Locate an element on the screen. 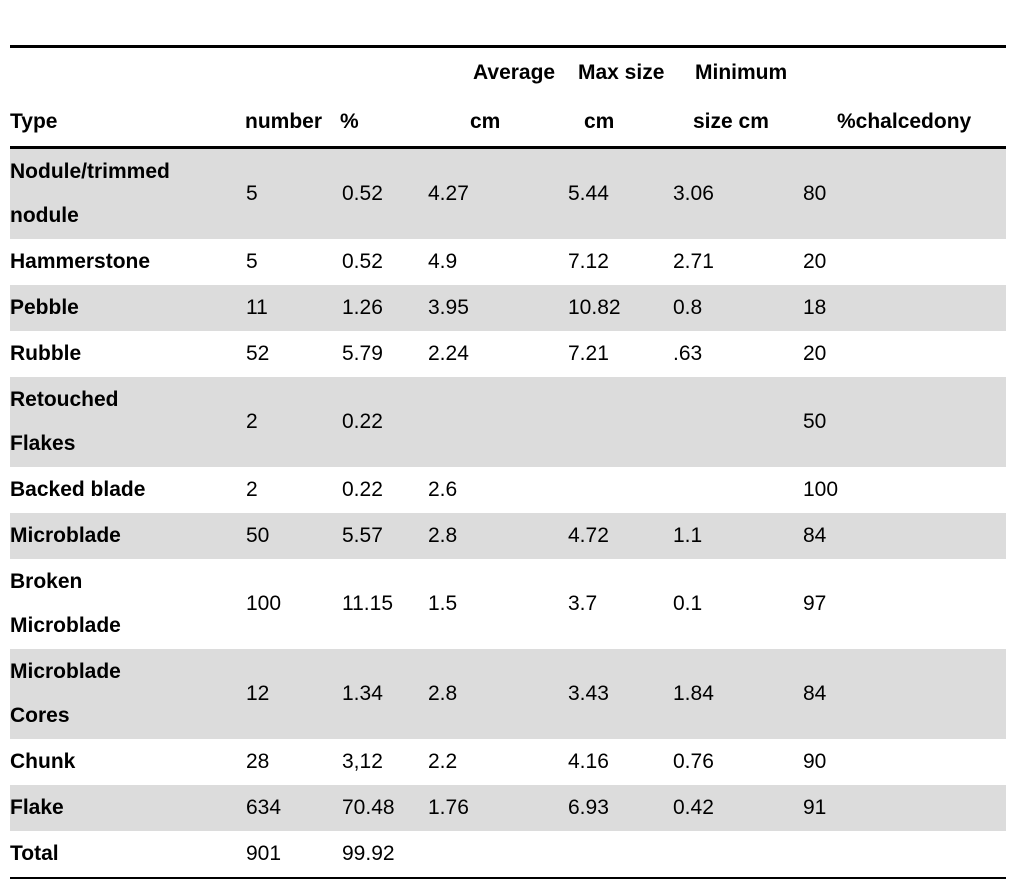  cell-type: Broken Microblade is located at coordinates (65, 603).